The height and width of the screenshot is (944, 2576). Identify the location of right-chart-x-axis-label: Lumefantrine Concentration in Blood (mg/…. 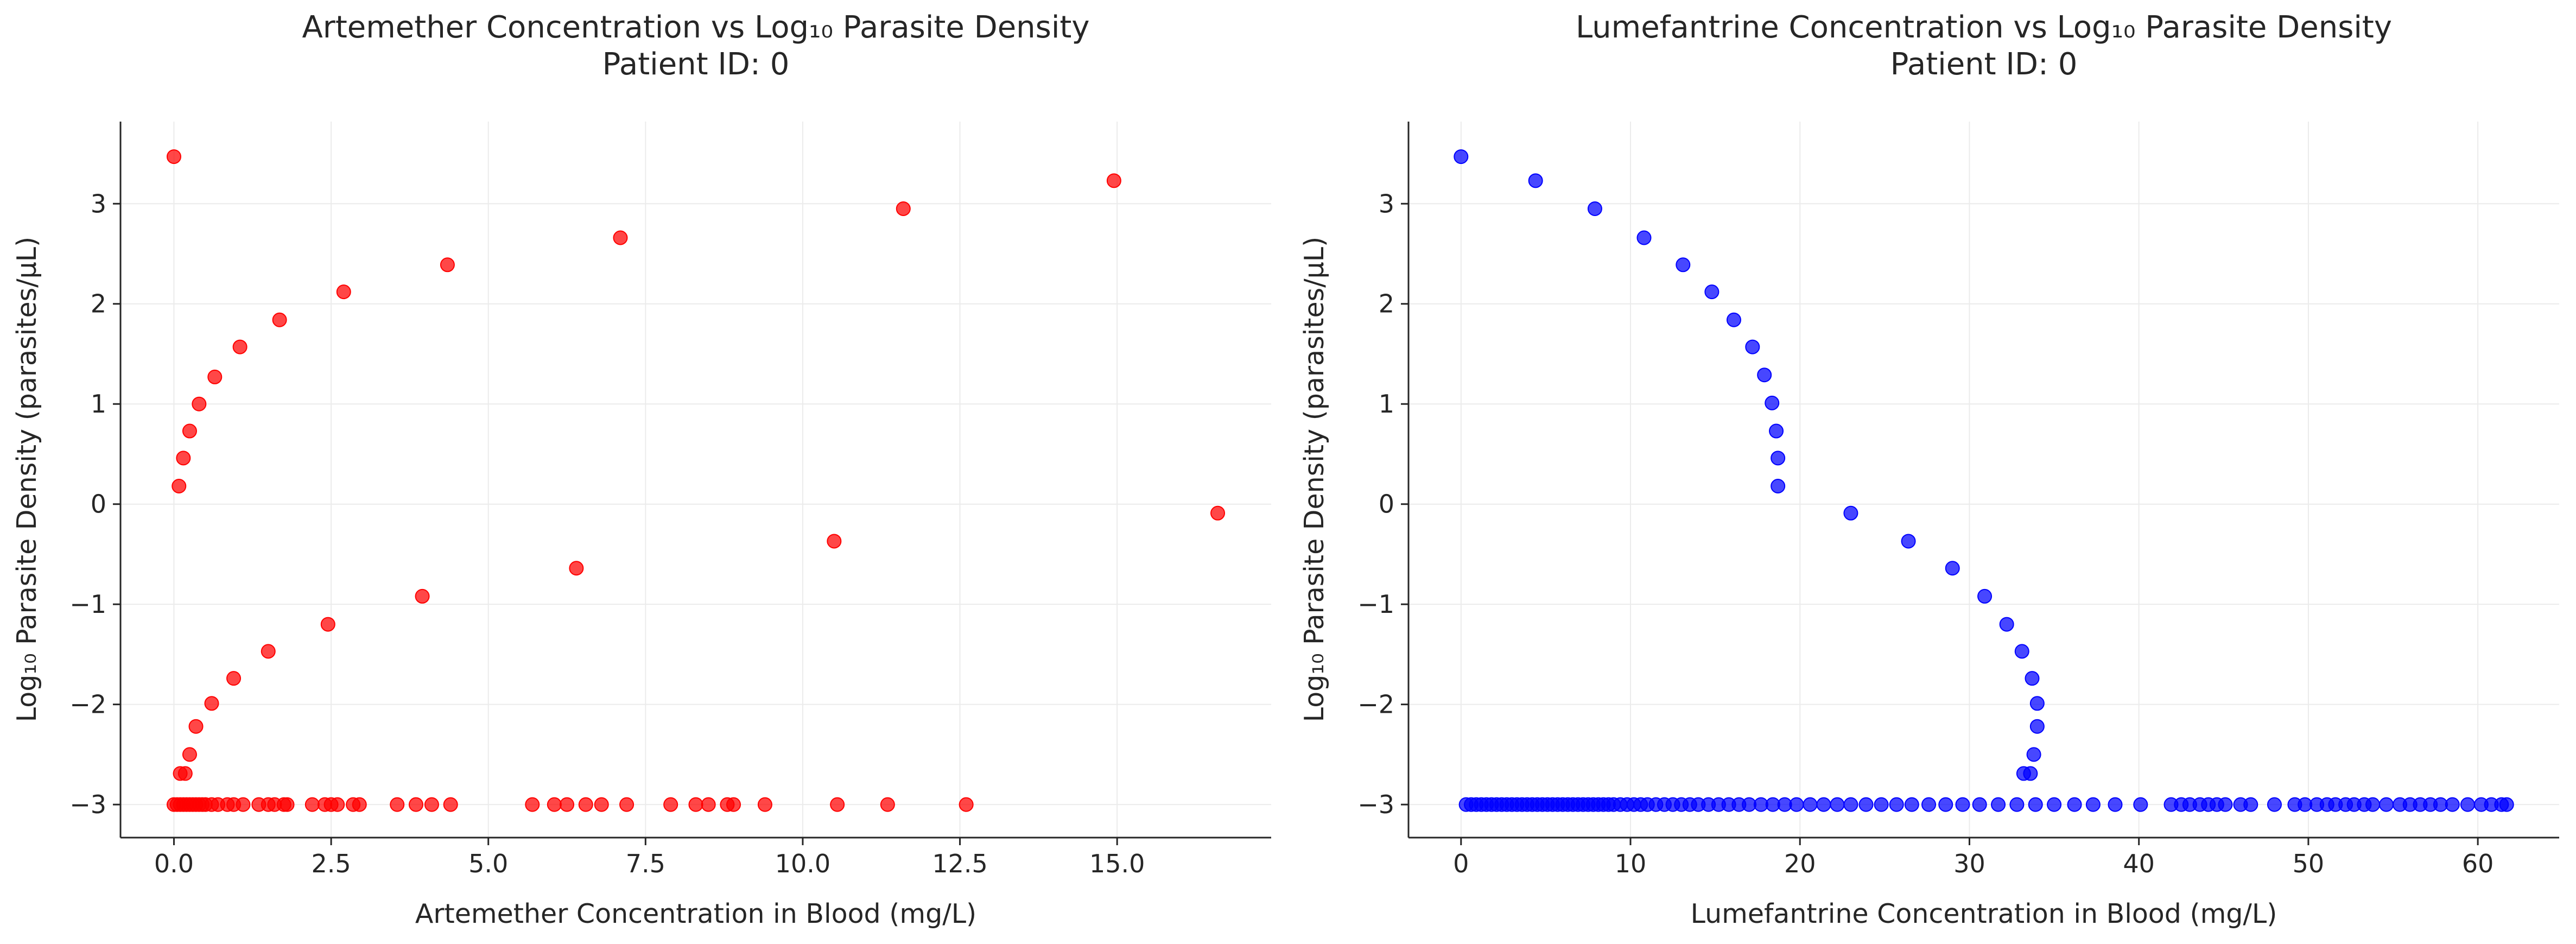
(1984, 913).